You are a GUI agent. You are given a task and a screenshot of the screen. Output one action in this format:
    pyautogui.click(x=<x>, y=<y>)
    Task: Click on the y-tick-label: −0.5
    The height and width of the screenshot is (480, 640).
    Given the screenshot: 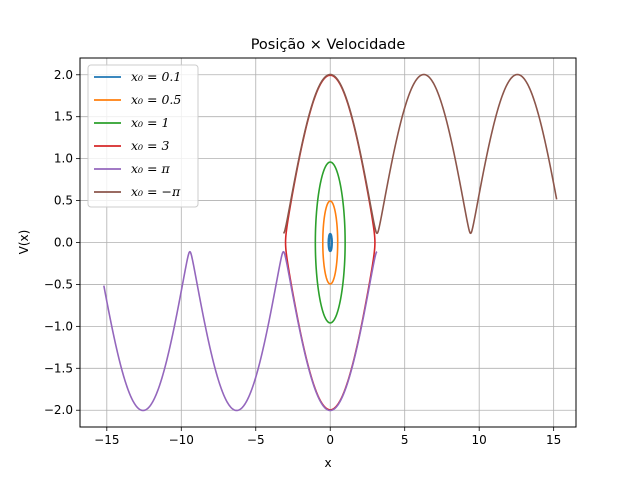 What is the action you would take?
    pyautogui.click(x=58, y=284)
    